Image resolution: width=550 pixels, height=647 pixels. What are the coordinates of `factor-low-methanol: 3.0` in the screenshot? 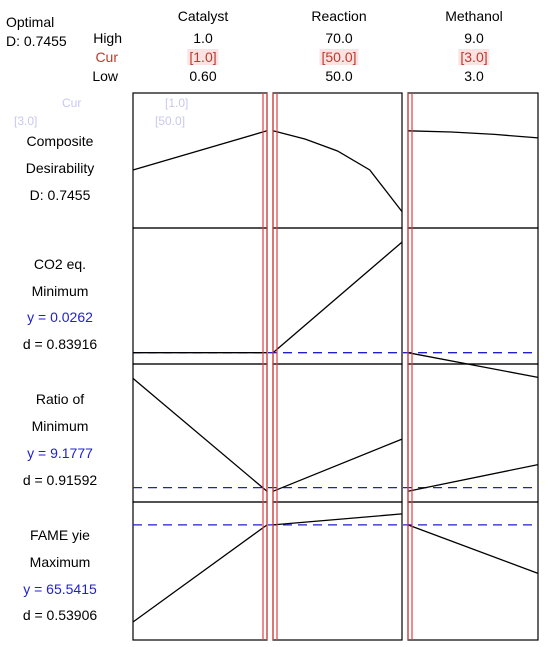 It's located at (474, 76).